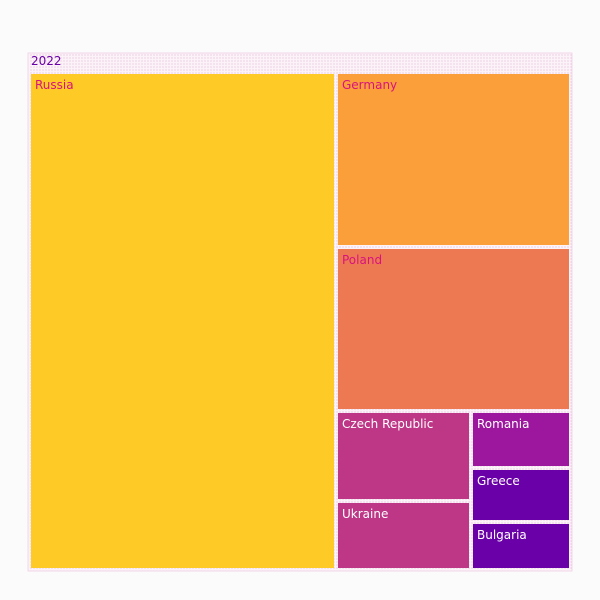  I want to click on tile-label-ukraine: Ukraine, so click(365, 514).